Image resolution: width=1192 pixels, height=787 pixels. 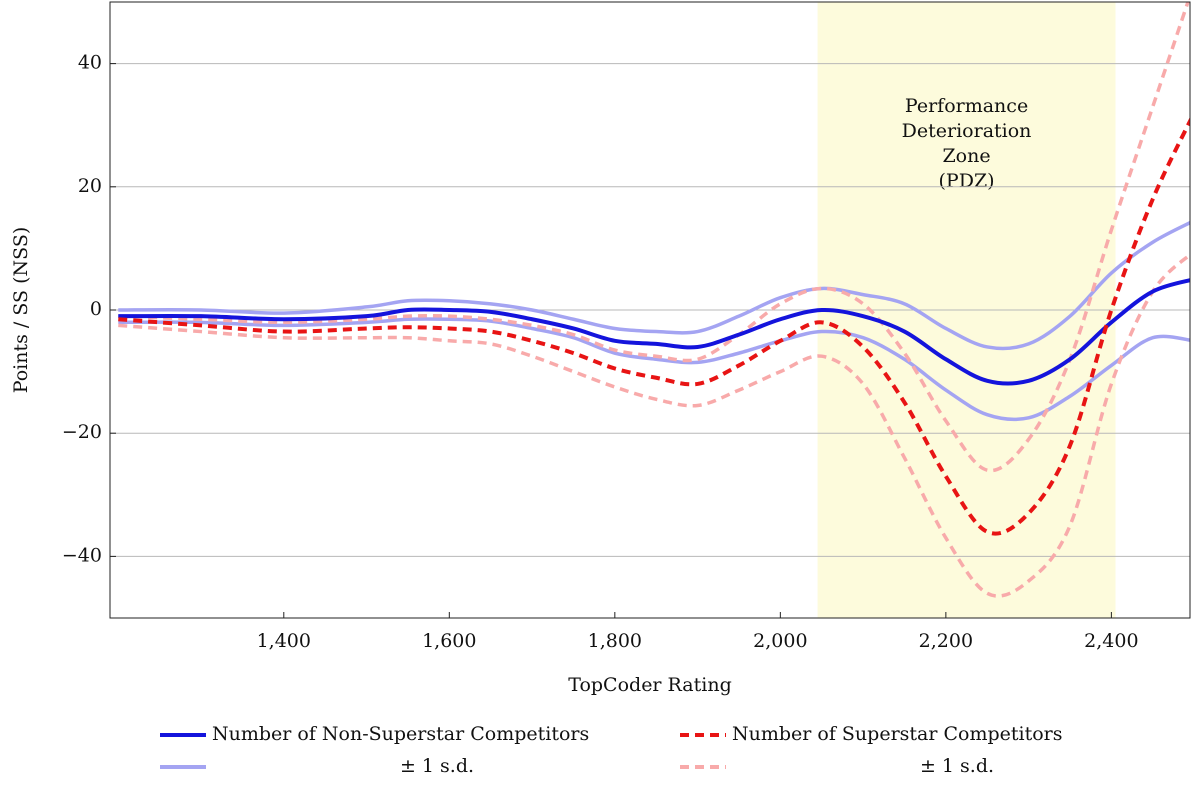 What do you see at coordinates (966, 106) in the screenshot?
I see `annotation: Performance` at bounding box center [966, 106].